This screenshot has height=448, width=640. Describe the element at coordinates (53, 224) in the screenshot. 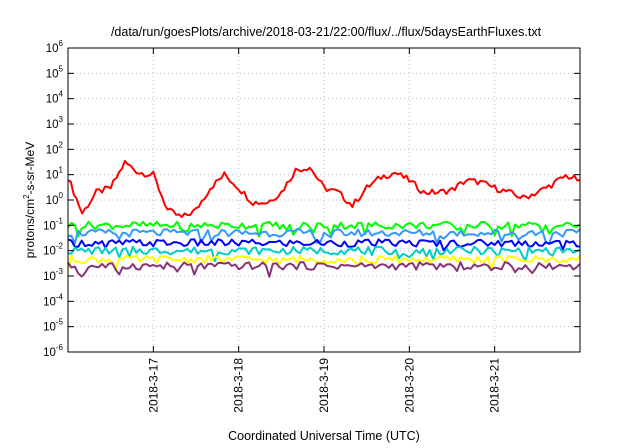

I see `y-tick-label: 10⁻¹` at that location.